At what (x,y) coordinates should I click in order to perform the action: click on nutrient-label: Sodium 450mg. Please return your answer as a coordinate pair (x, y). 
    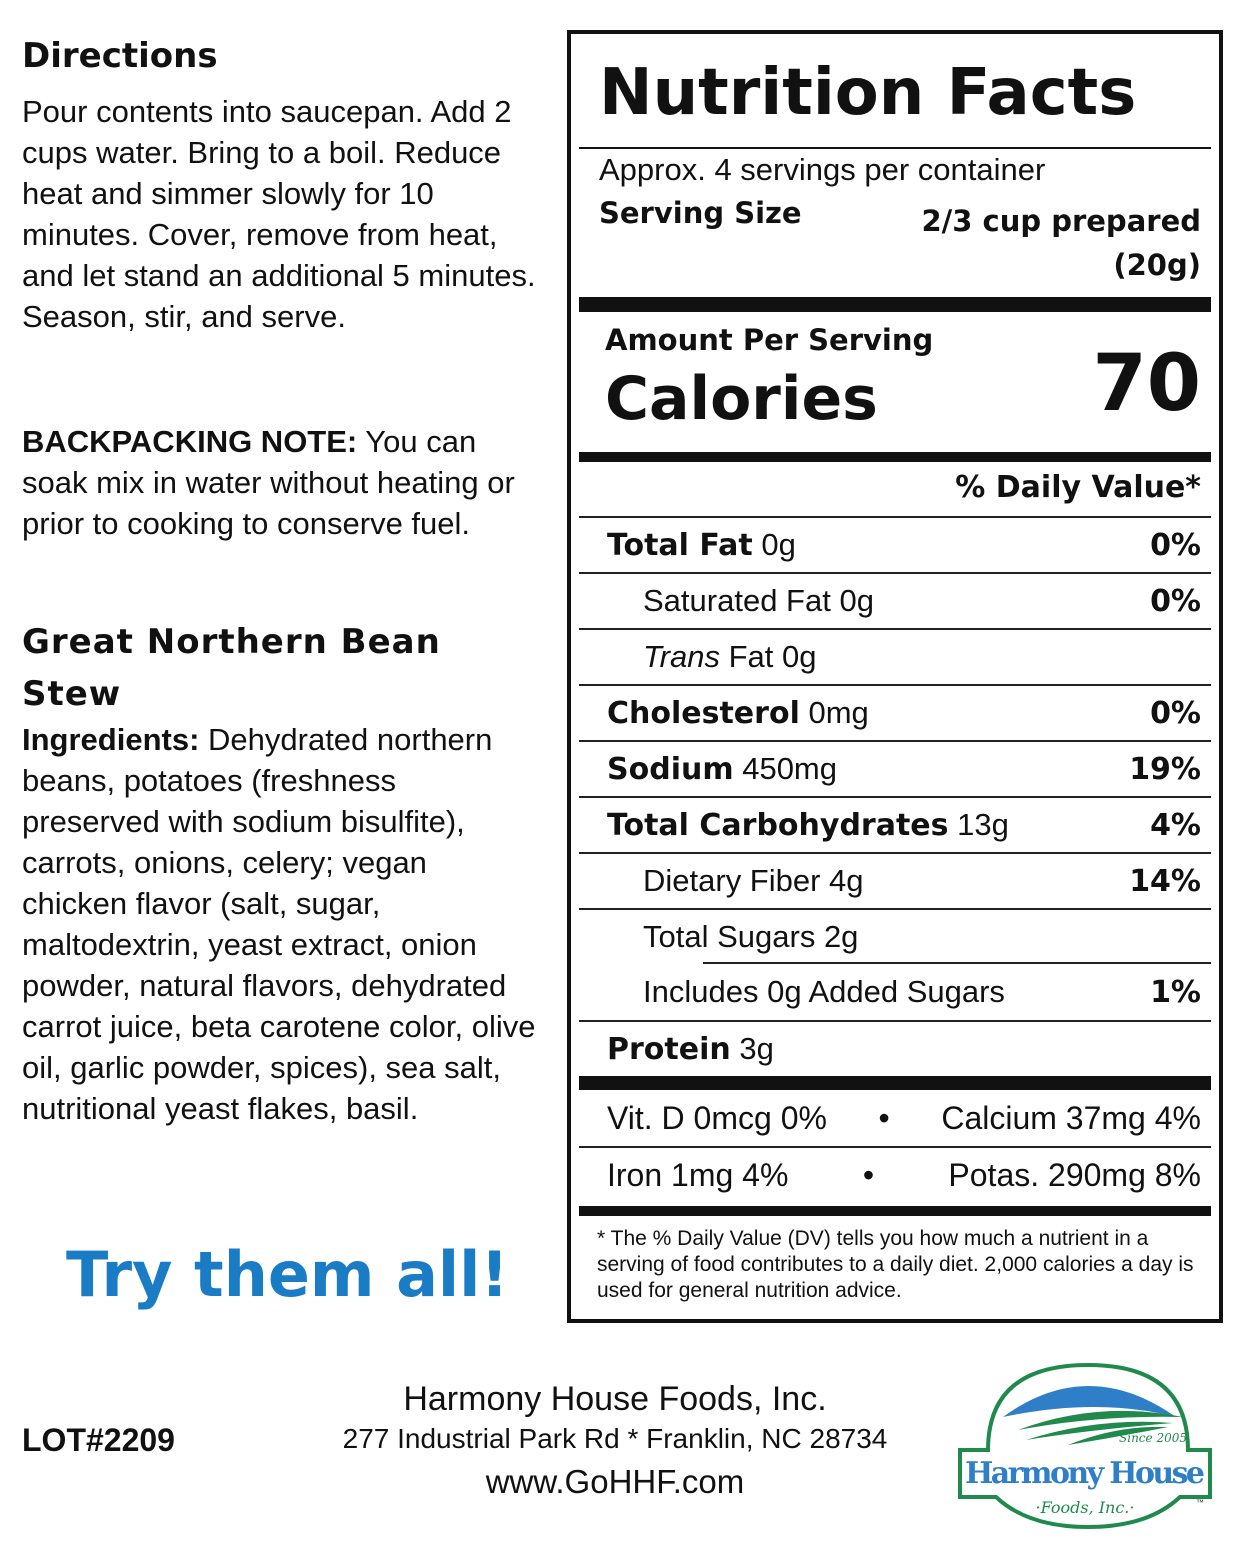
    Looking at the image, I should click on (722, 769).